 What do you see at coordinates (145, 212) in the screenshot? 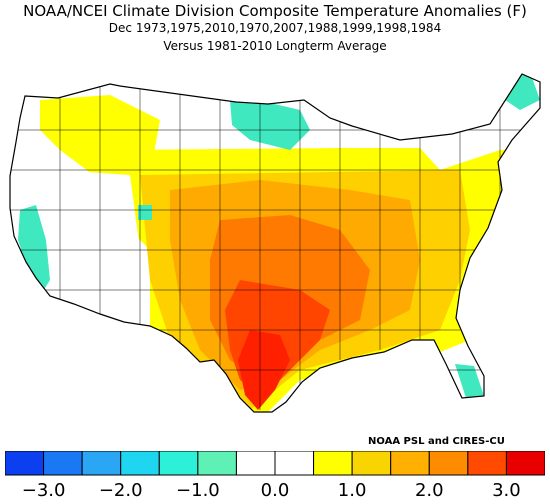
I see `region-teal-utah` at bounding box center [145, 212].